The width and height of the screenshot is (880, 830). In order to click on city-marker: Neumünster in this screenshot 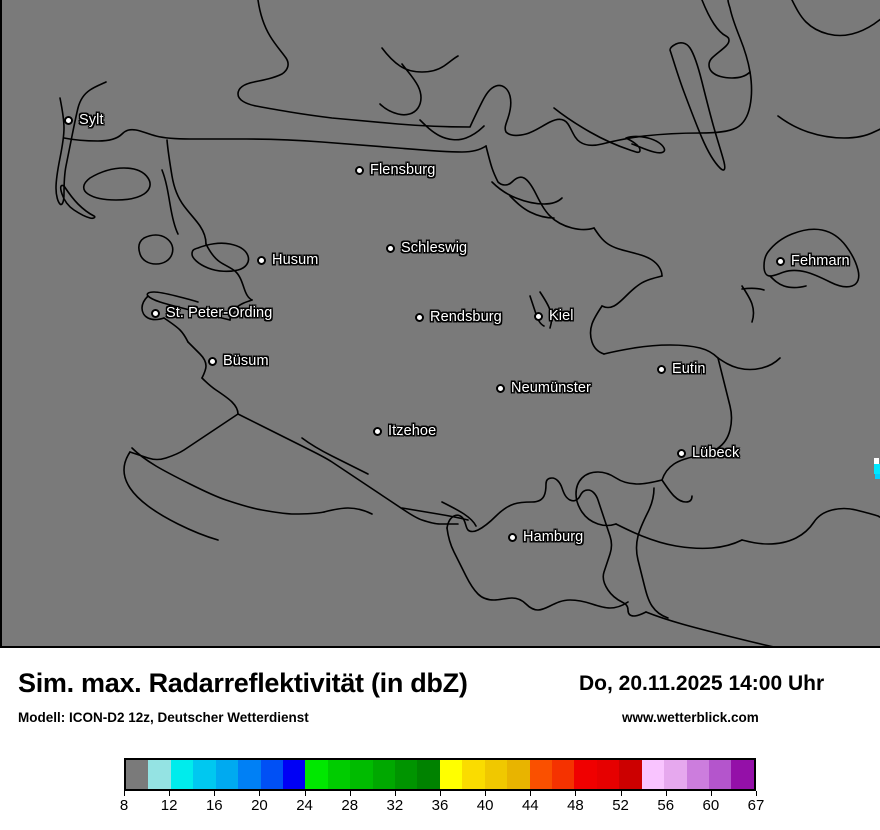, I will do `click(543, 388)`.